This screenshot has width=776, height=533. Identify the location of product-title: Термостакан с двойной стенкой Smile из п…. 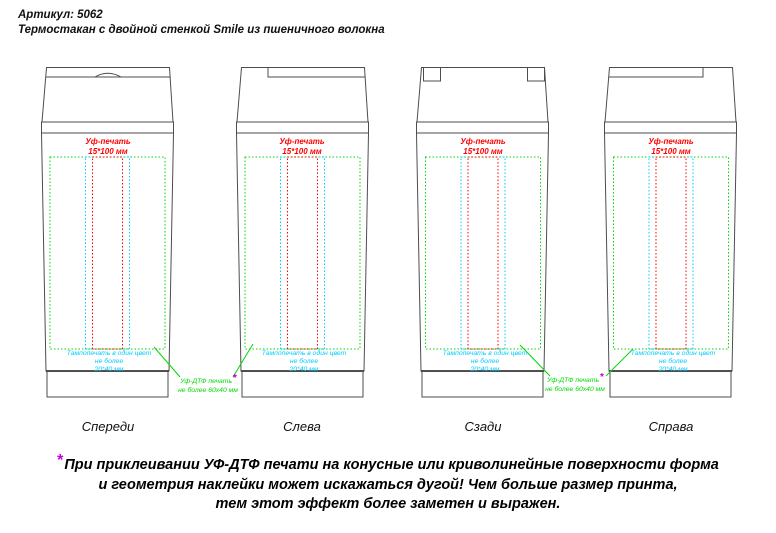
(201, 30).